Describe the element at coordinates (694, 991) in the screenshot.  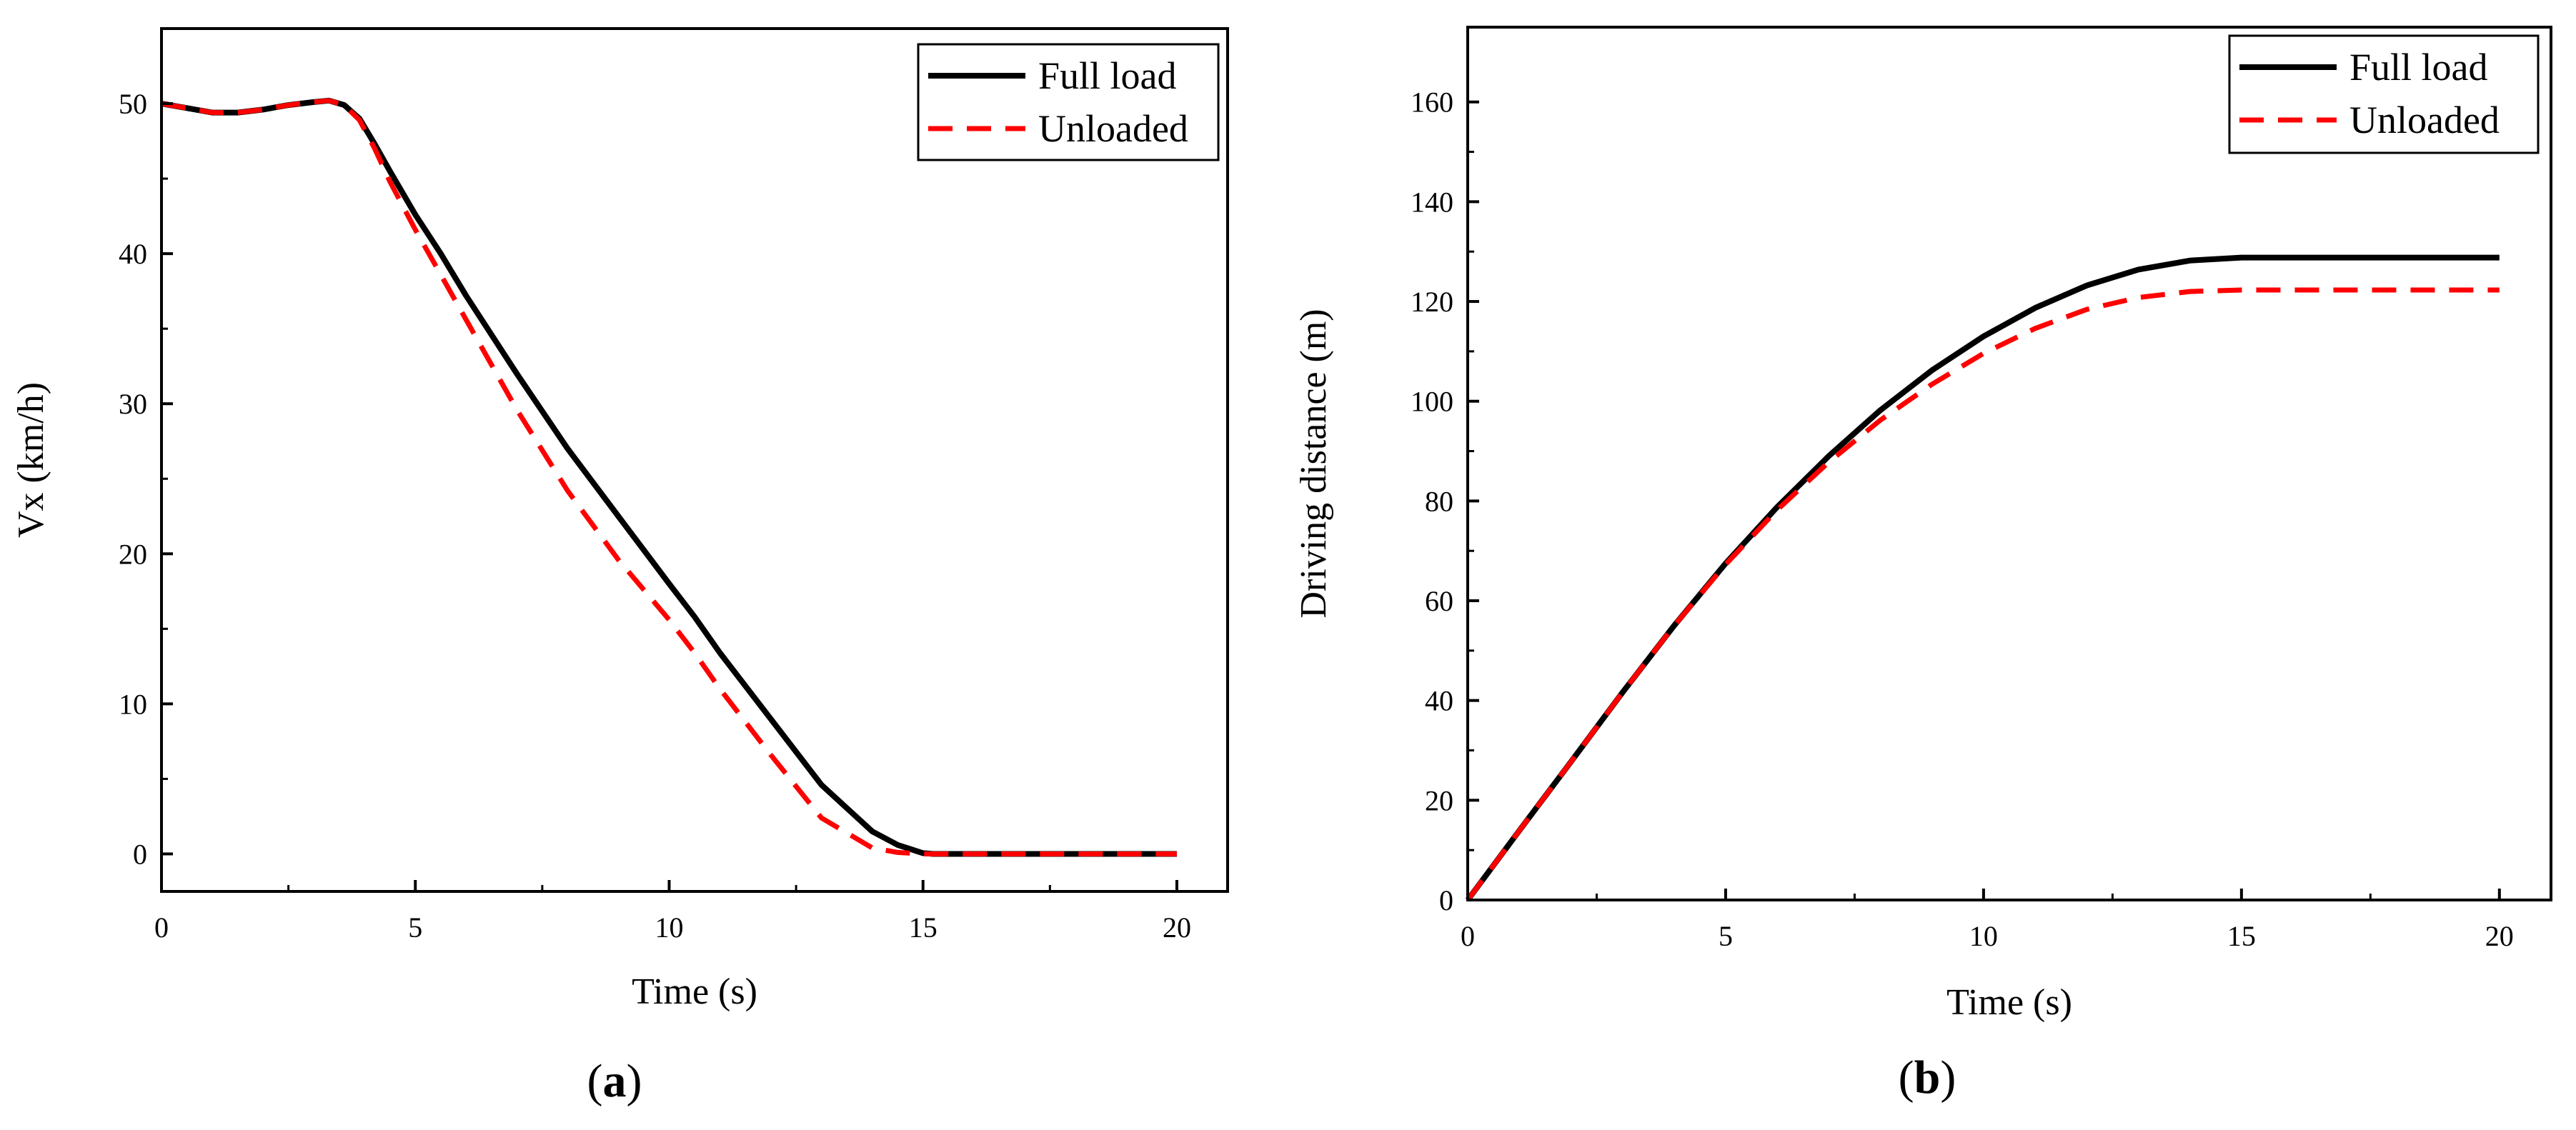
I see `panel-a-x-axis-title: Time (s)` at that location.